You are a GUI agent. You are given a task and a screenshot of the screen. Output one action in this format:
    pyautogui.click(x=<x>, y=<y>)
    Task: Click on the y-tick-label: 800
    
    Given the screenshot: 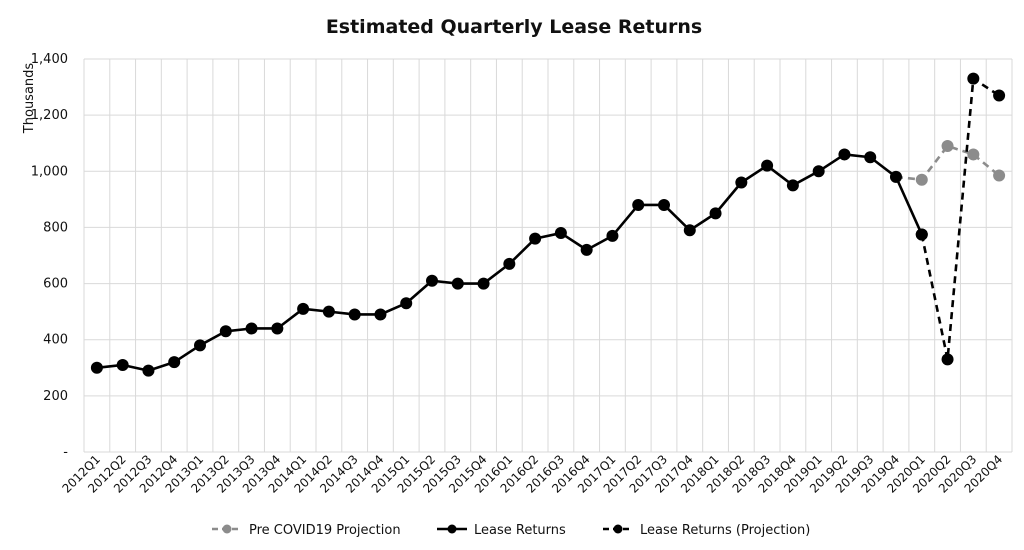 What is the action you would take?
    pyautogui.click(x=55, y=227)
    